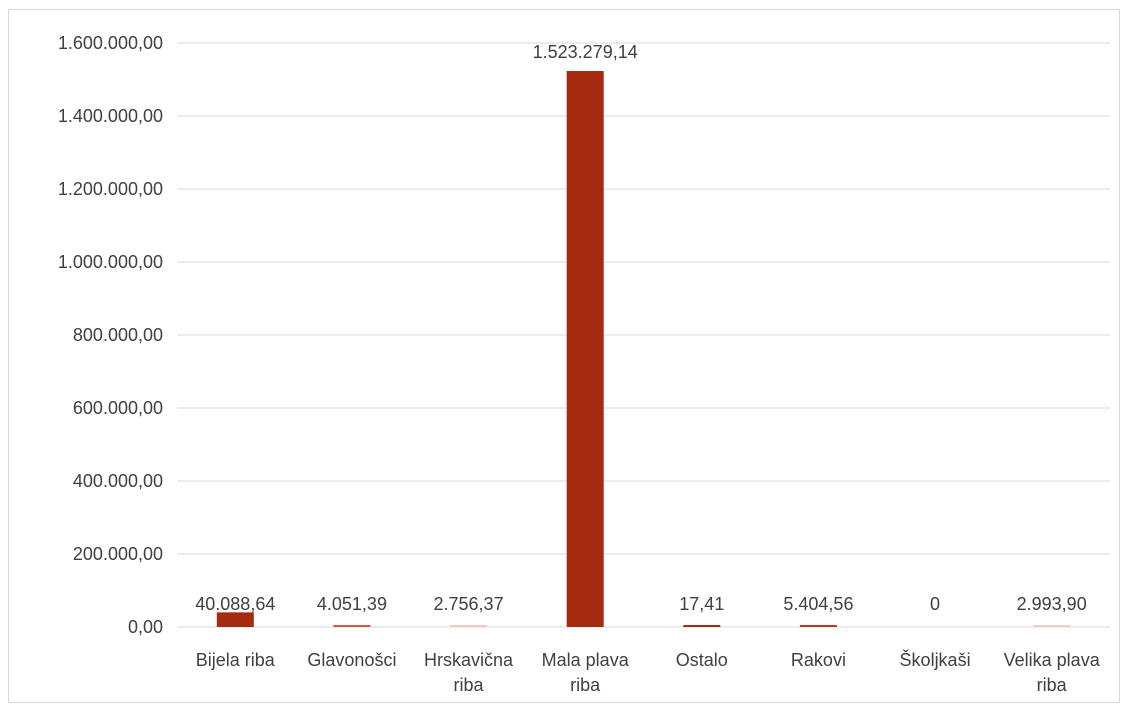  What do you see at coordinates (236, 660) in the screenshot?
I see `category-label: Bijela riba` at bounding box center [236, 660].